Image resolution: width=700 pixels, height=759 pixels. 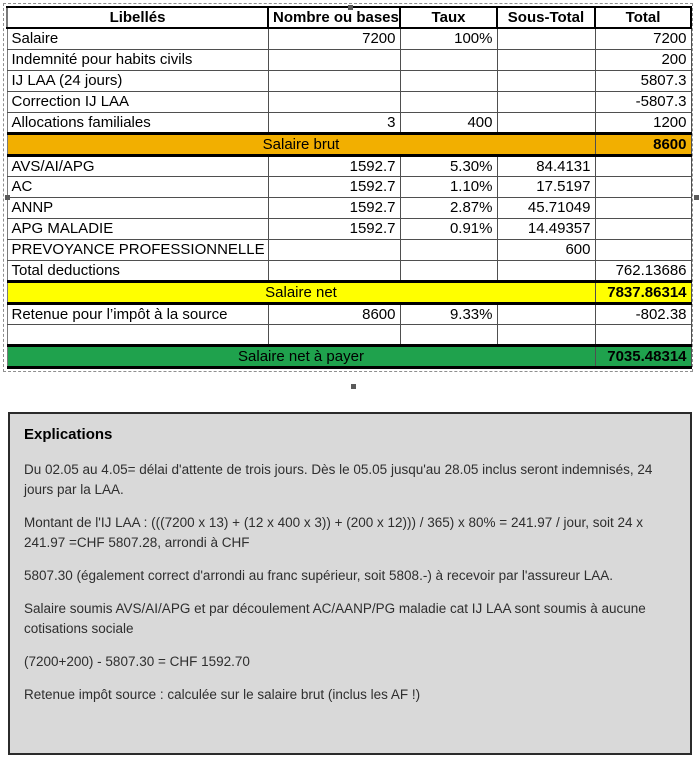 What do you see at coordinates (546, 249) in the screenshot?
I see `cell-sous-total: 600` at bounding box center [546, 249].